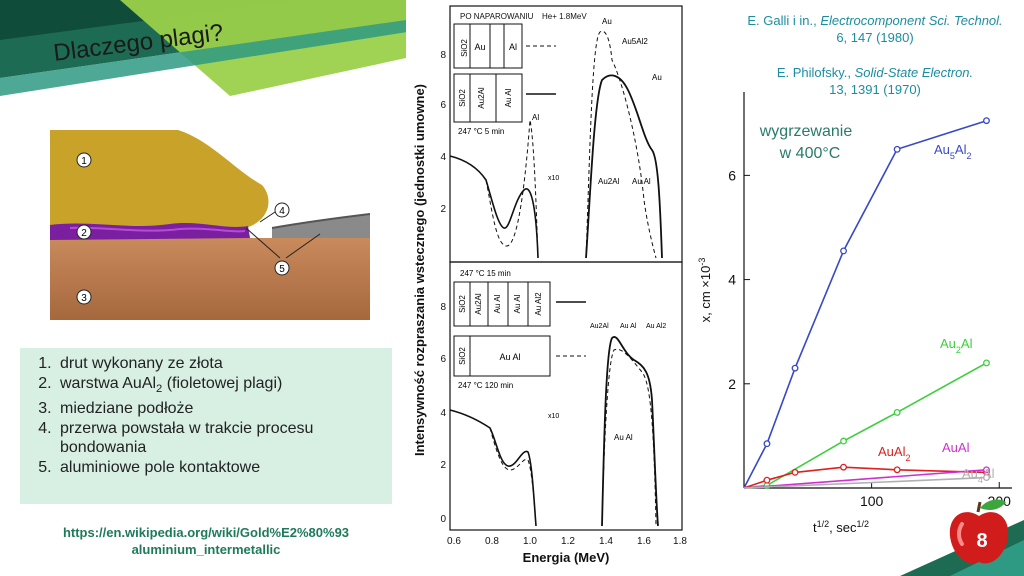  Describe the element at coordinates (865, 482) in the screenshot. I see `series-line-Au4Al` at that location.